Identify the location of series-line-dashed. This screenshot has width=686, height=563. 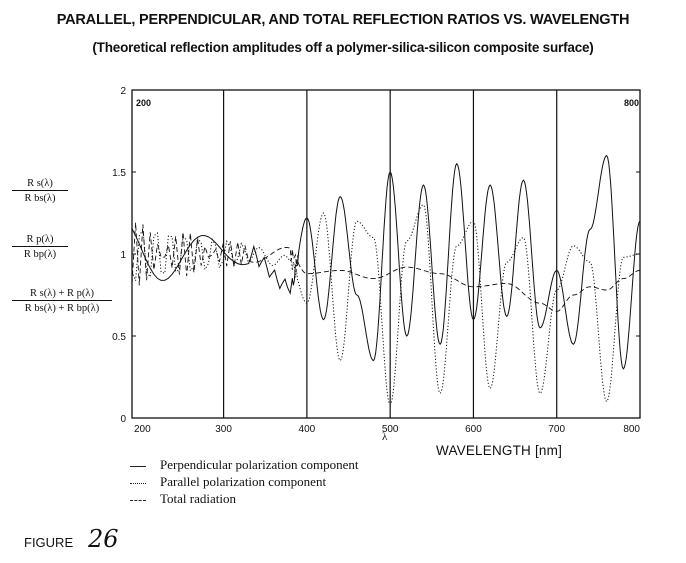
(386, 267).